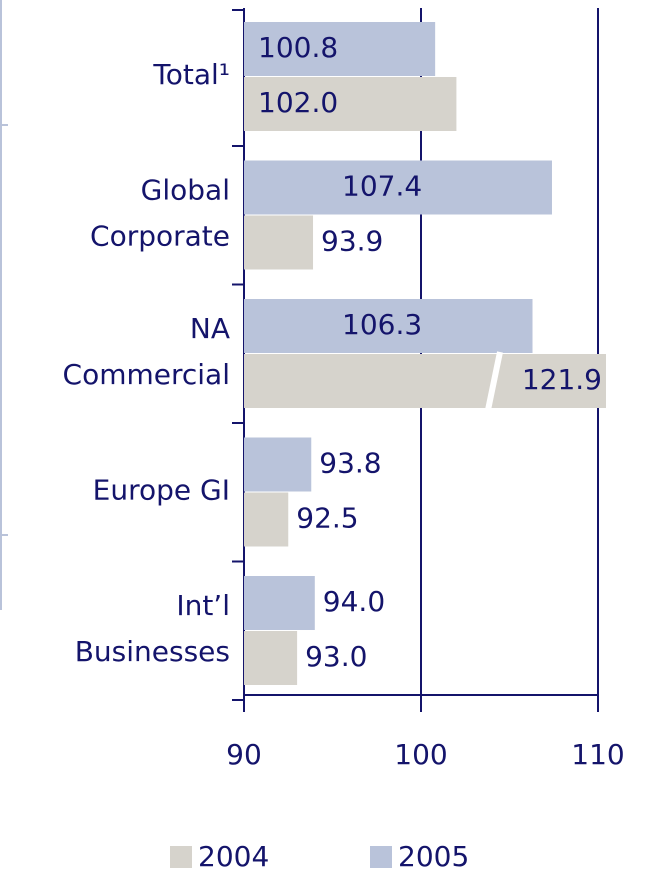  What do you see at coordinates (354, 601) in the screenshot?
I see `value-label: 94.0` at bounding box center [354, 601].